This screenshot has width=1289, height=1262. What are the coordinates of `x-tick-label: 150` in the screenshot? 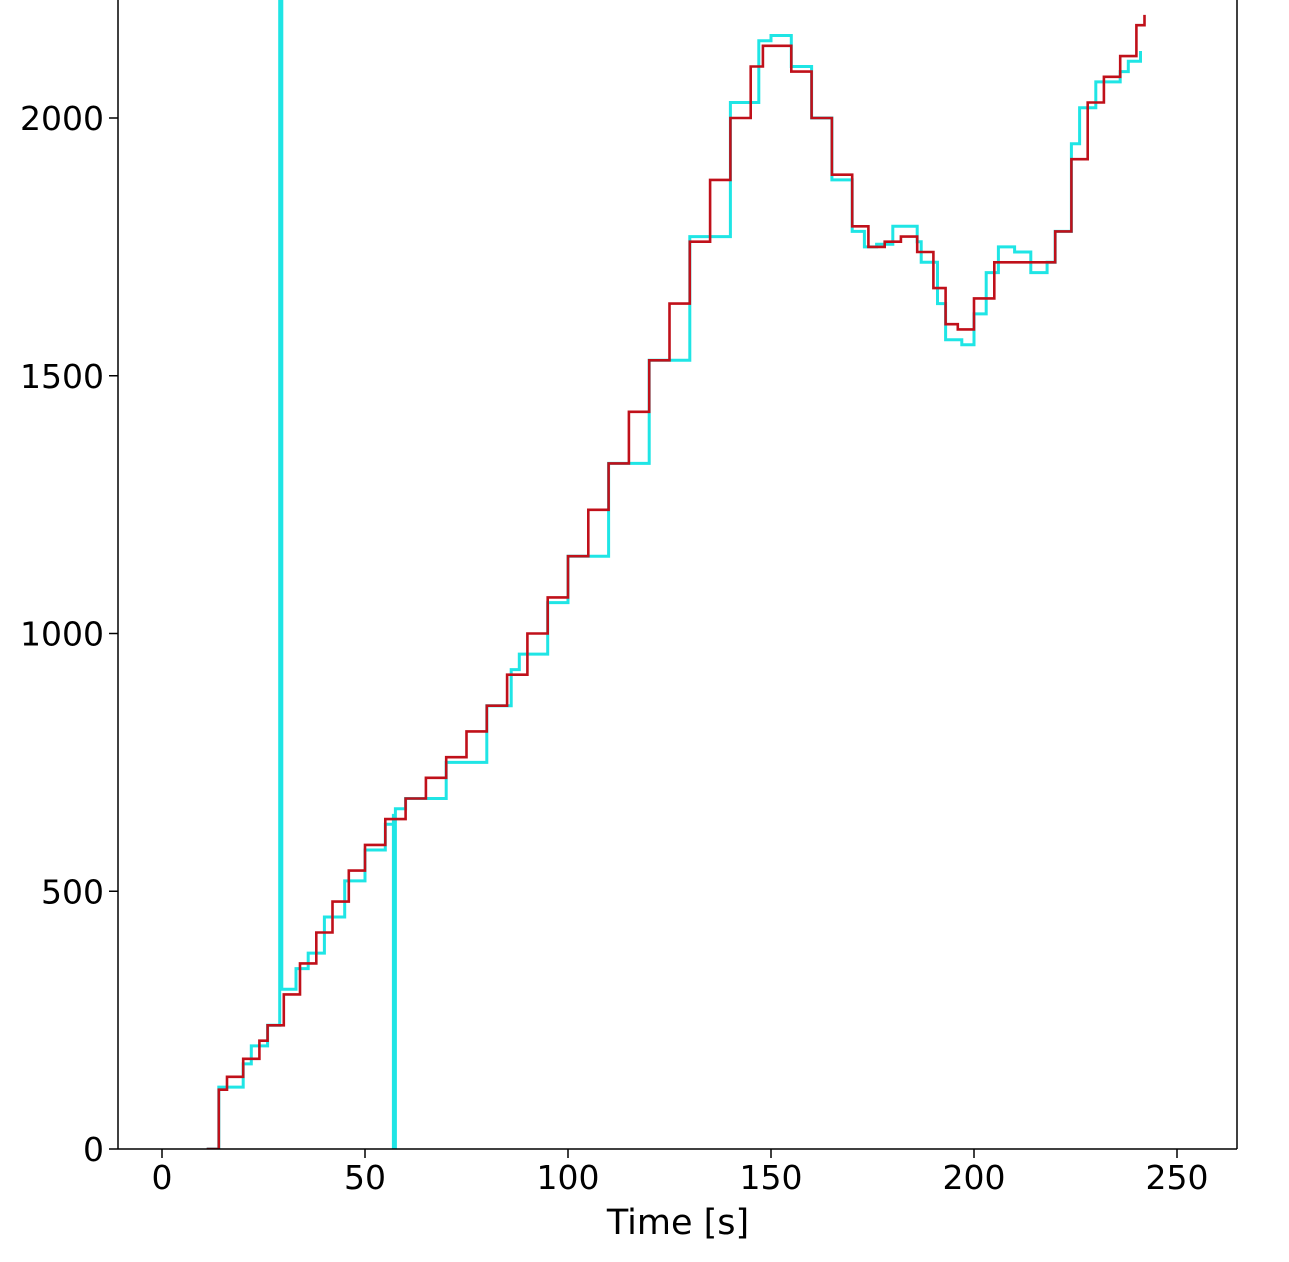 It's located at (771, 1177).